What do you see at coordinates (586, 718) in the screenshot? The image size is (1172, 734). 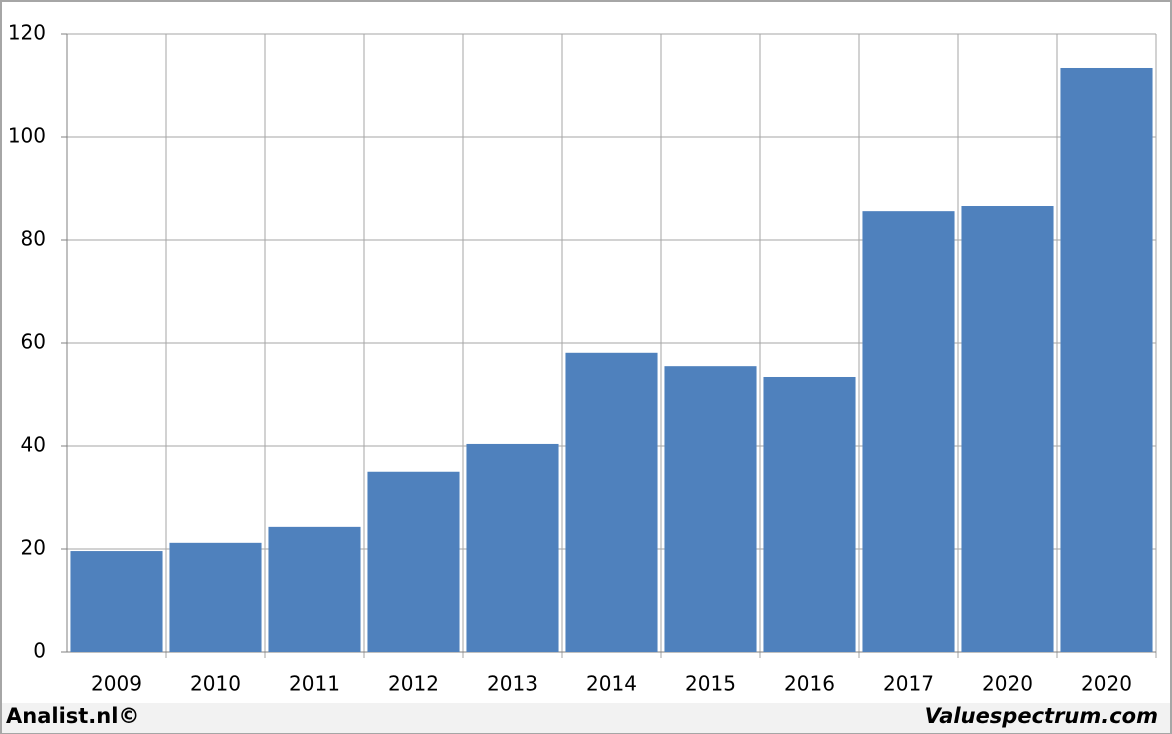 I see `footer-band` at bounding box center [586, 718].